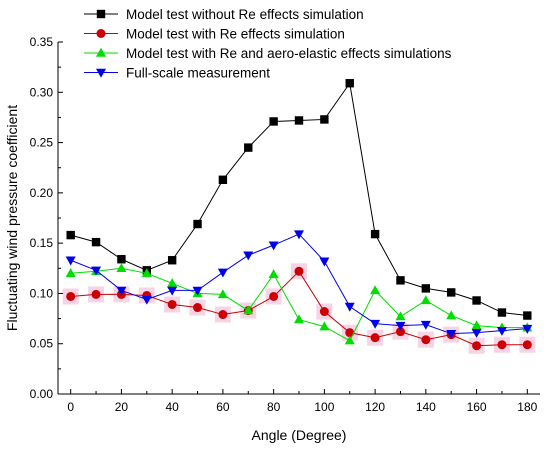 The image size is (550, 450). I want to click on x-tick-label: 60, so click(223, 407).